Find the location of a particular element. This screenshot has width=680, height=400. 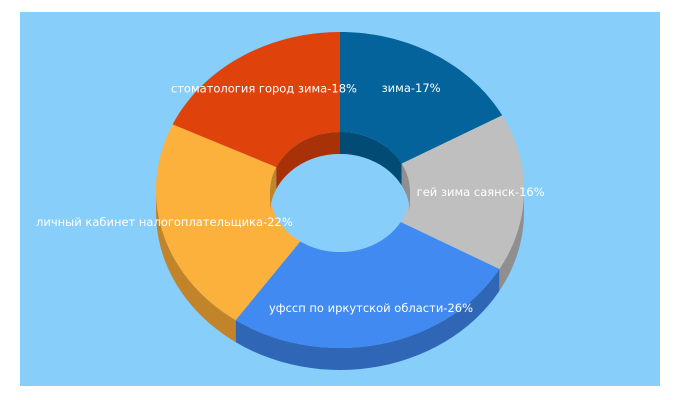

slice-label-стоматология-город-зима-18: стоматология город зима-18% is located at coordinates (264, 88).